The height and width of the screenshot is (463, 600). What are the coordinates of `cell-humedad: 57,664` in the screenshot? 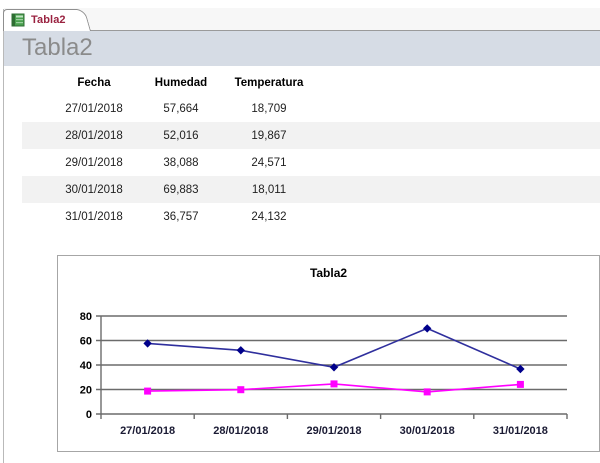 It's located at (181, 108).